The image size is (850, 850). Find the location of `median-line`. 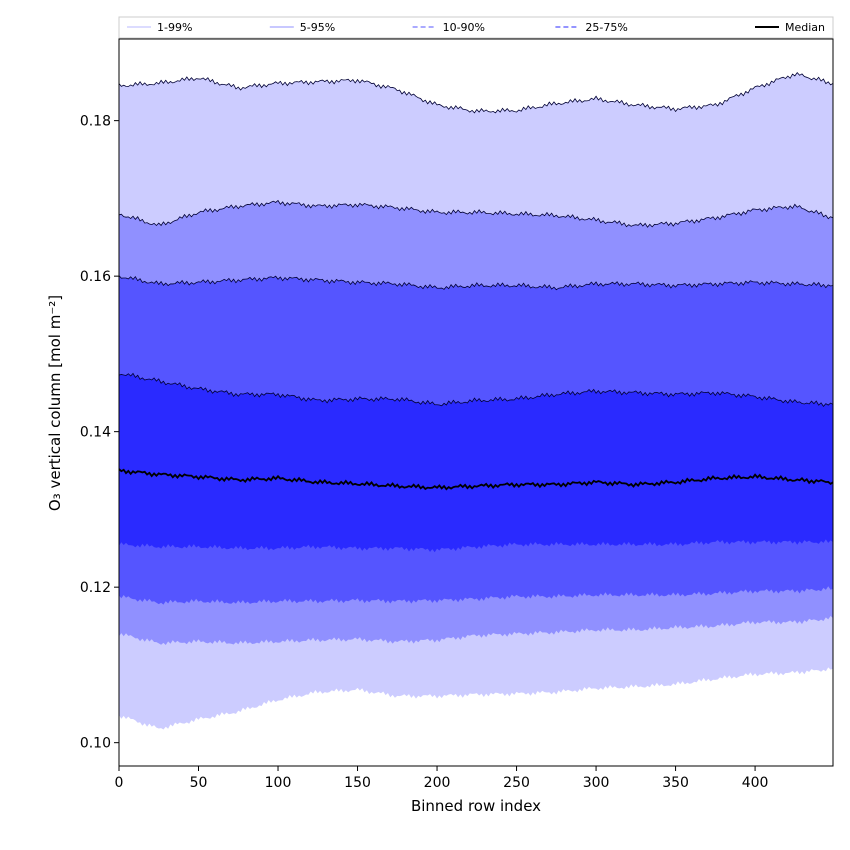

median-line is located at coordinates (476, 479).